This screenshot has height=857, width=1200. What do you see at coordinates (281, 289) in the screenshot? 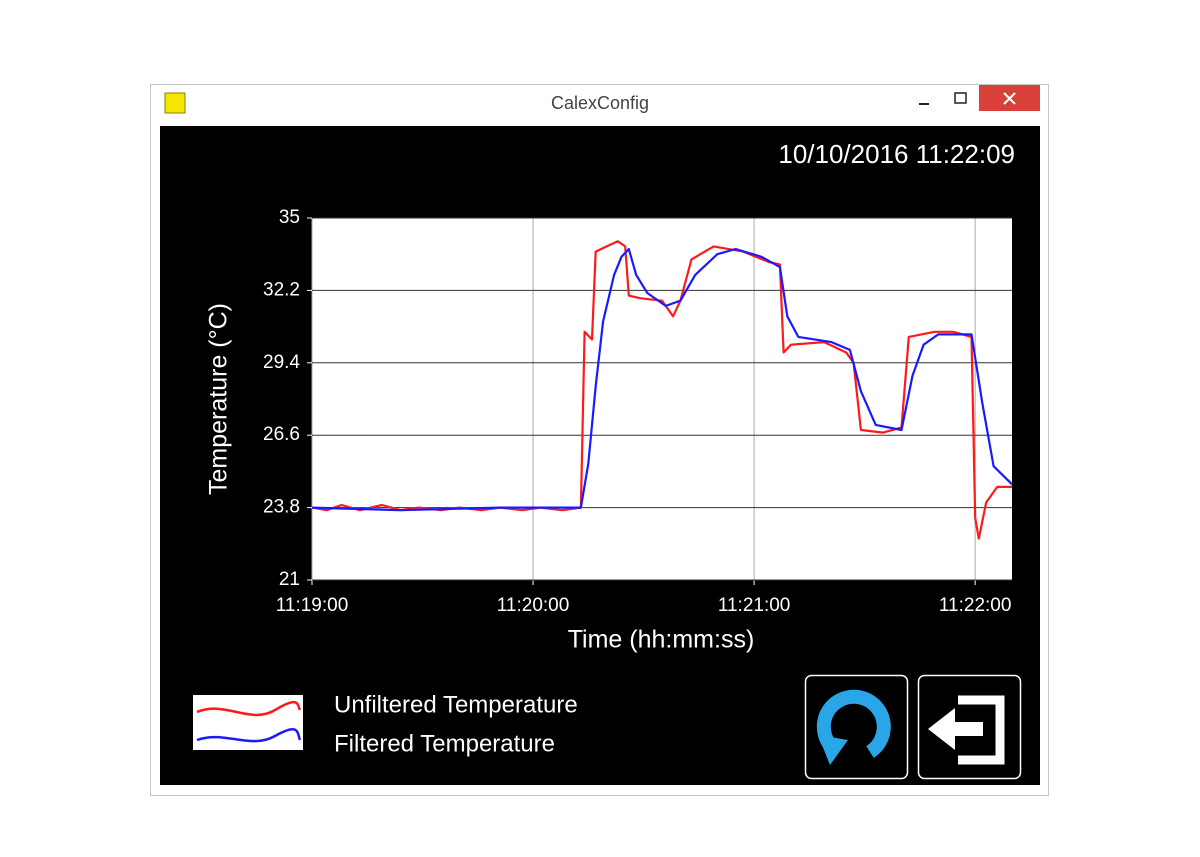
I see `y-tick-label: 32.2` at bounding box center [281, 289].